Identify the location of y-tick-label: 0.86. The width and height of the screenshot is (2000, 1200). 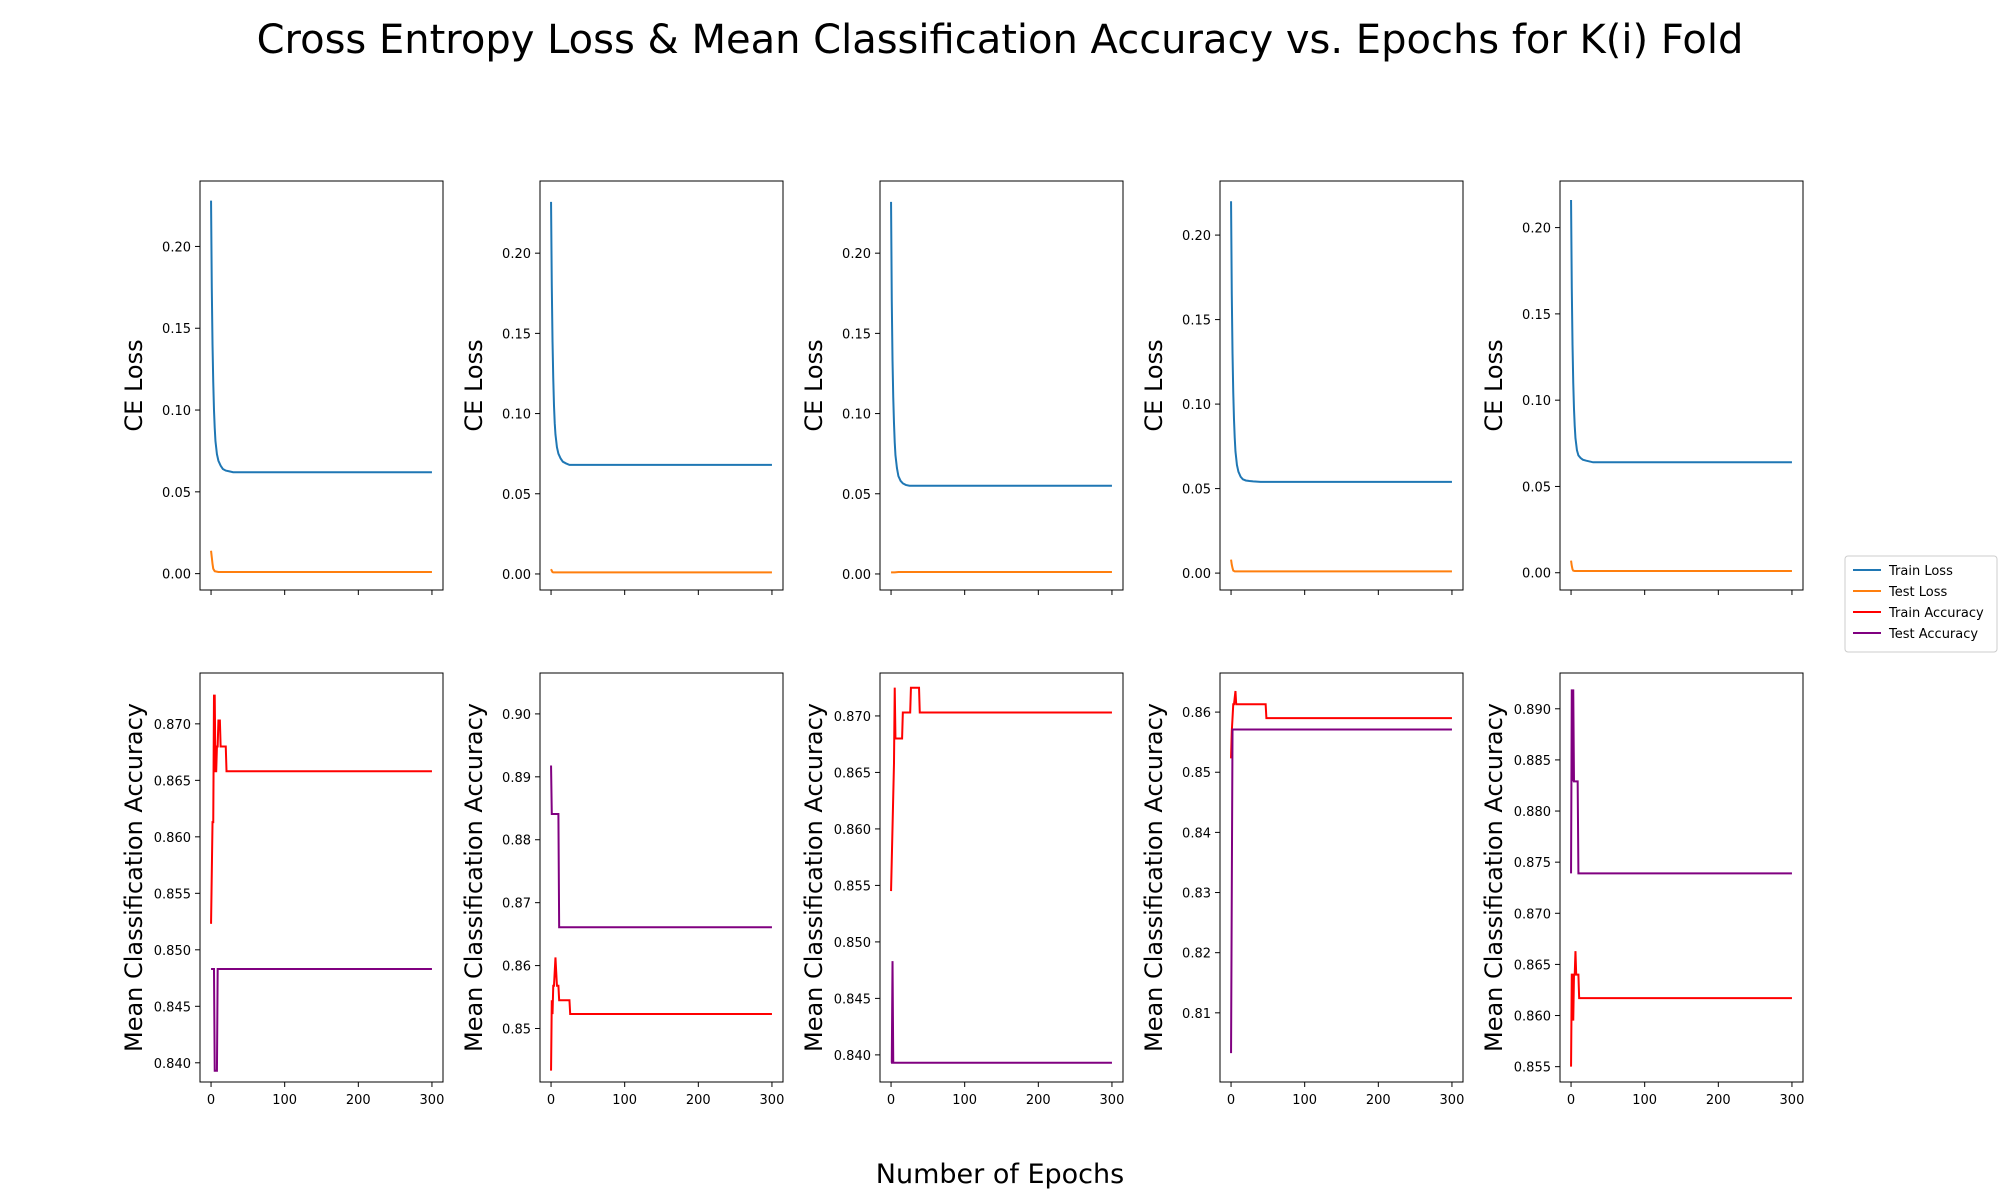
(516, 967).